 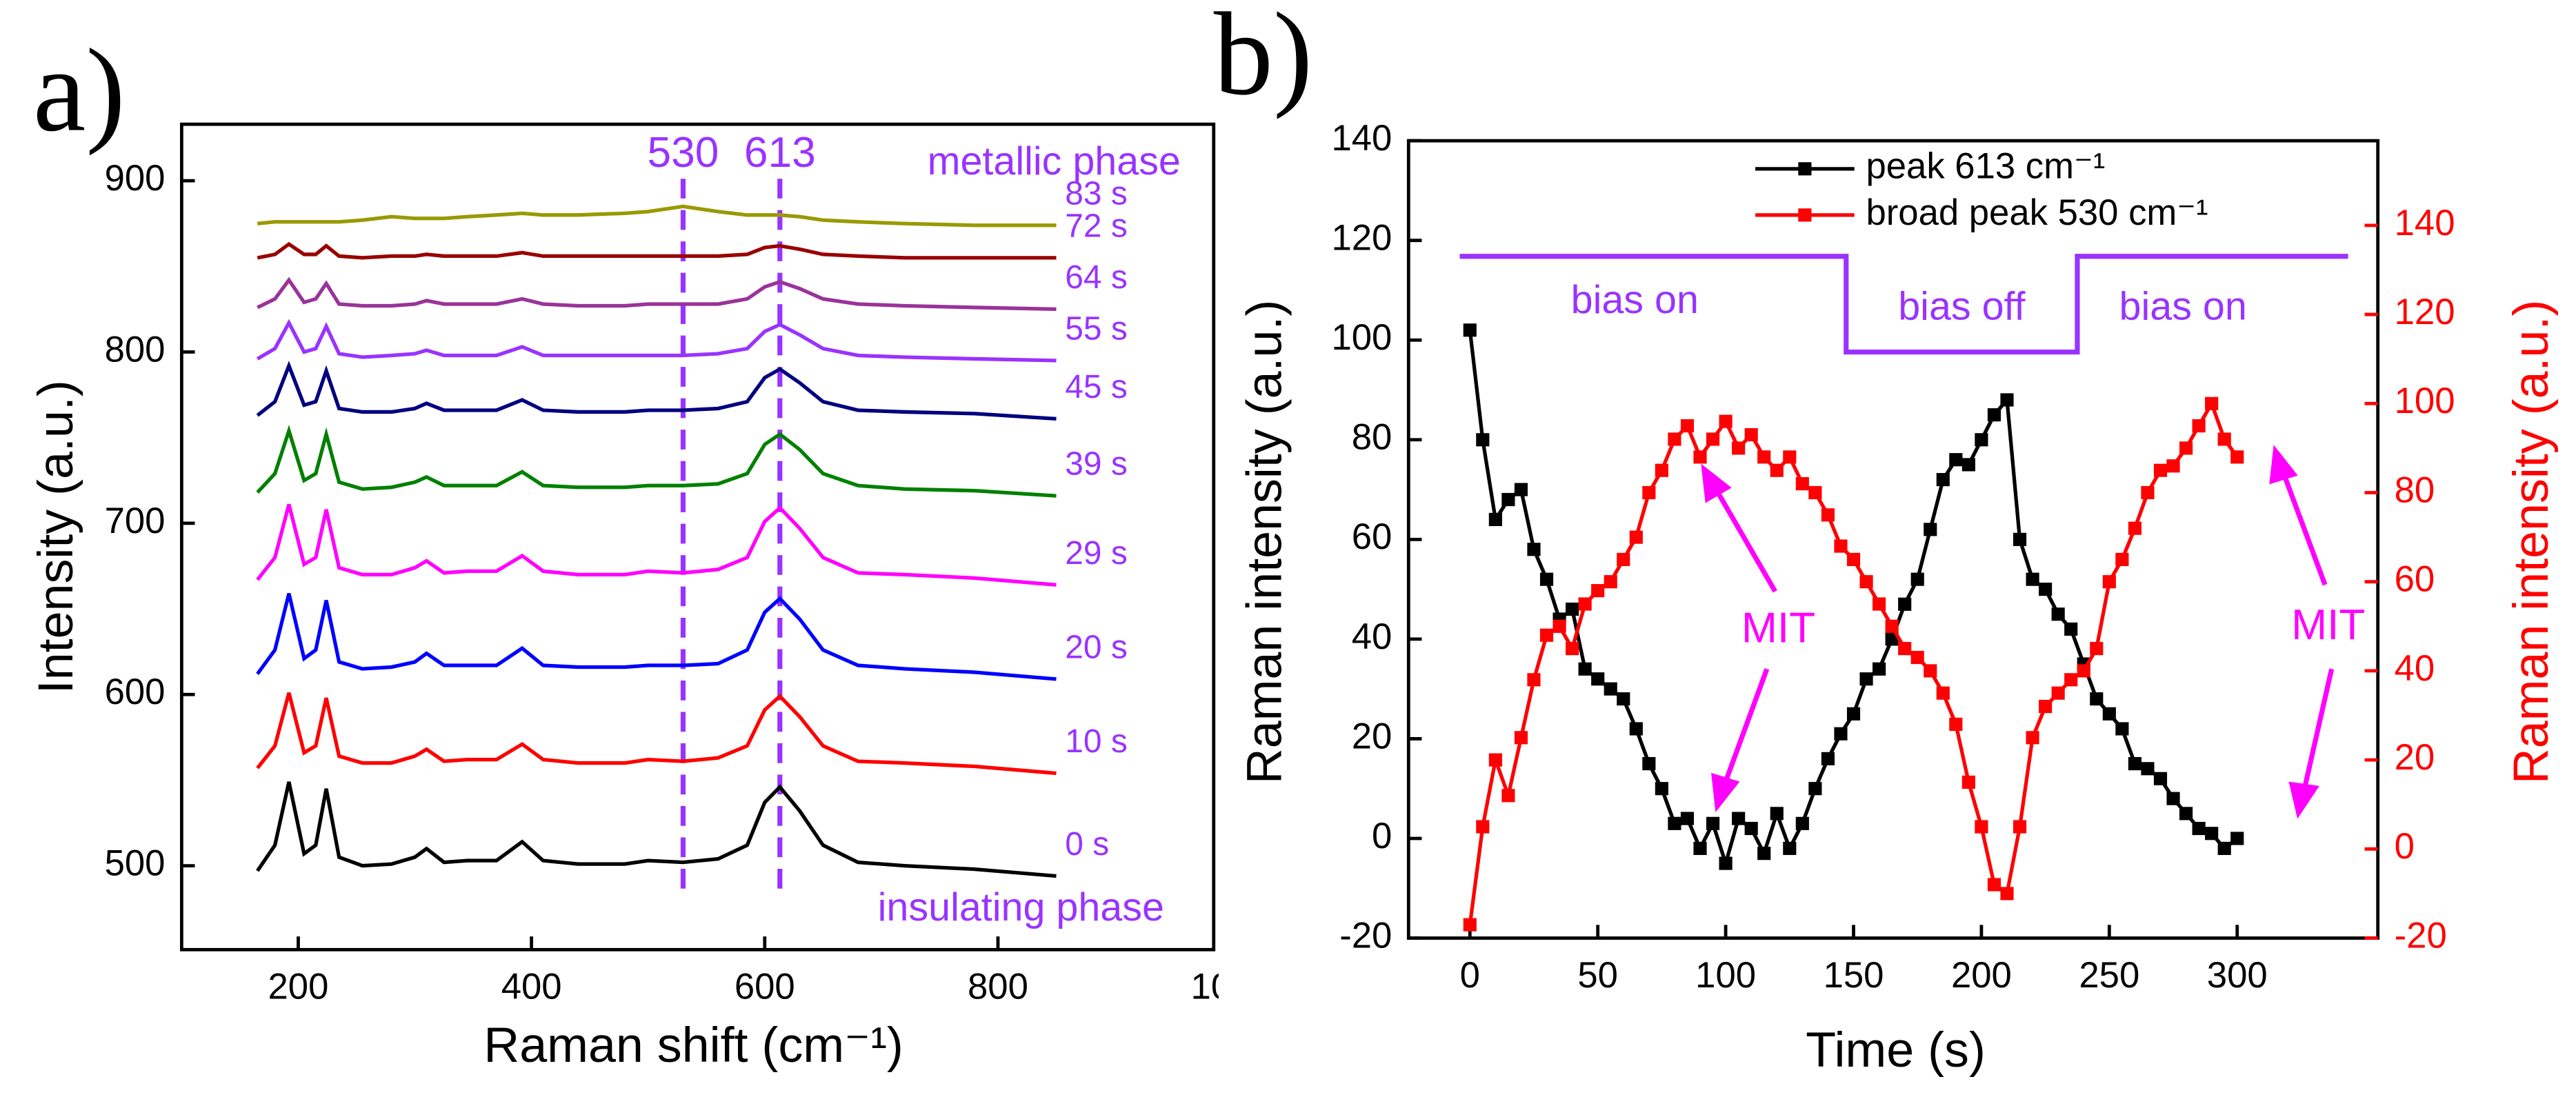 What do you see at coordinates (1361, 138) in the screenshot?
I see `y-tick-label: 140` at bounding box center [1361, 138].